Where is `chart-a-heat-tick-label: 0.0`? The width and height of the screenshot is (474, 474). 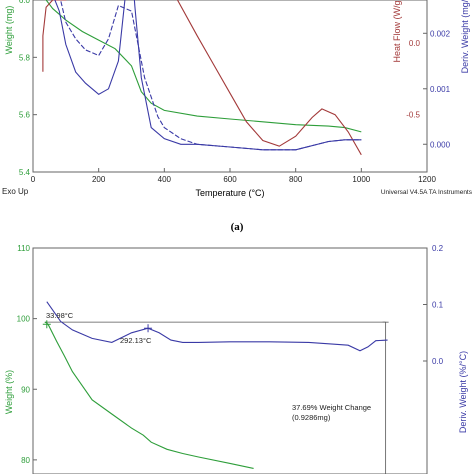
chart-a-heat-tick-label: 0.0 is located at coordinates (415, 43).